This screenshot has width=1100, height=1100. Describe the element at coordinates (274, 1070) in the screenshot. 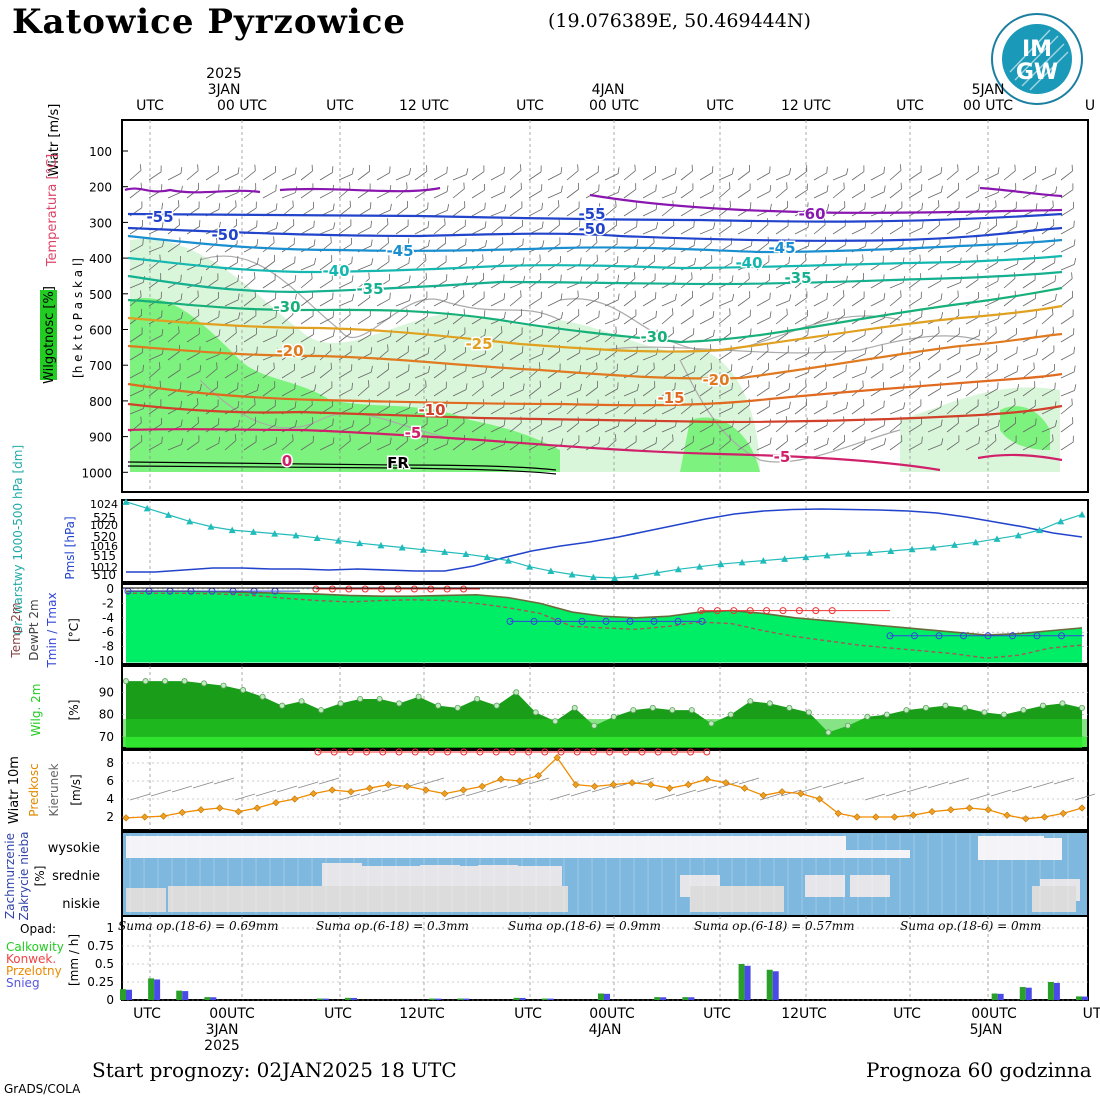

I see `forecast-start: Start prognozy: 02JAN2025 18 UTC` at that location.